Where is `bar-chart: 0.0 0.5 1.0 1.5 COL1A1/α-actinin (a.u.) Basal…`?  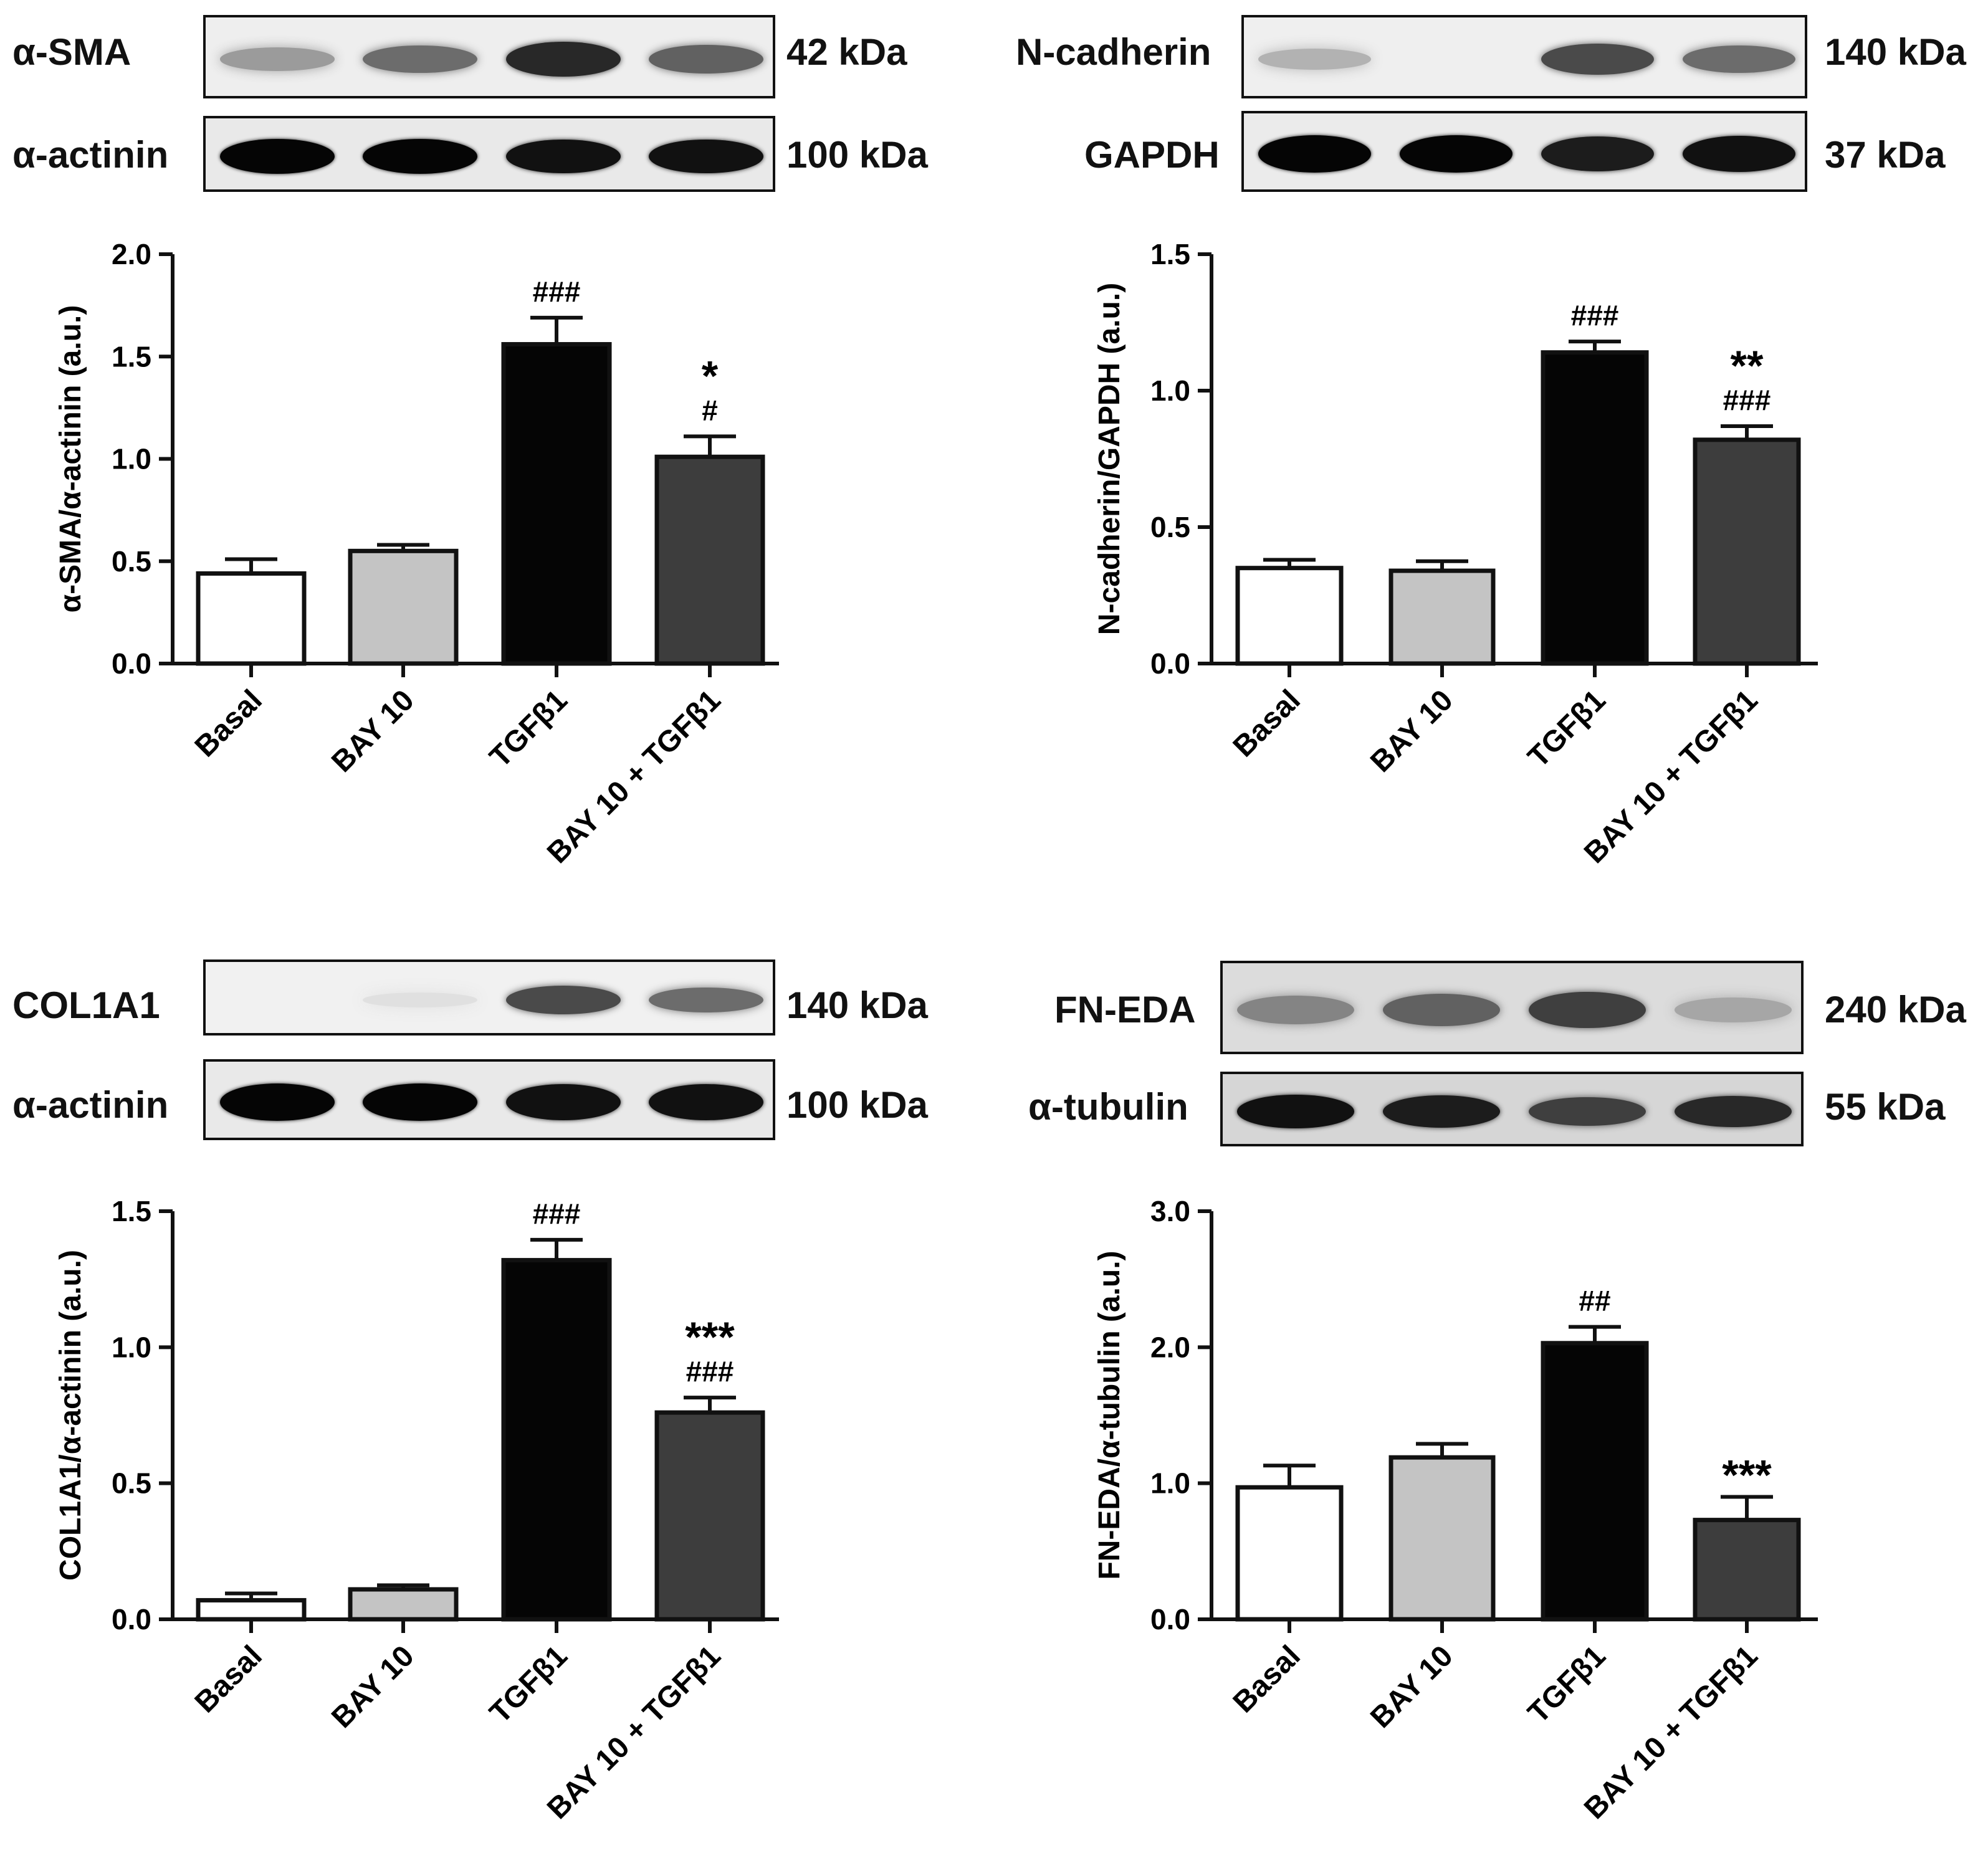
bar-chart: 0.0 0.5 1.0 1.5 COL1A1/α-actinin (a.u.) Basal… is located at coordinates (417, 1510).